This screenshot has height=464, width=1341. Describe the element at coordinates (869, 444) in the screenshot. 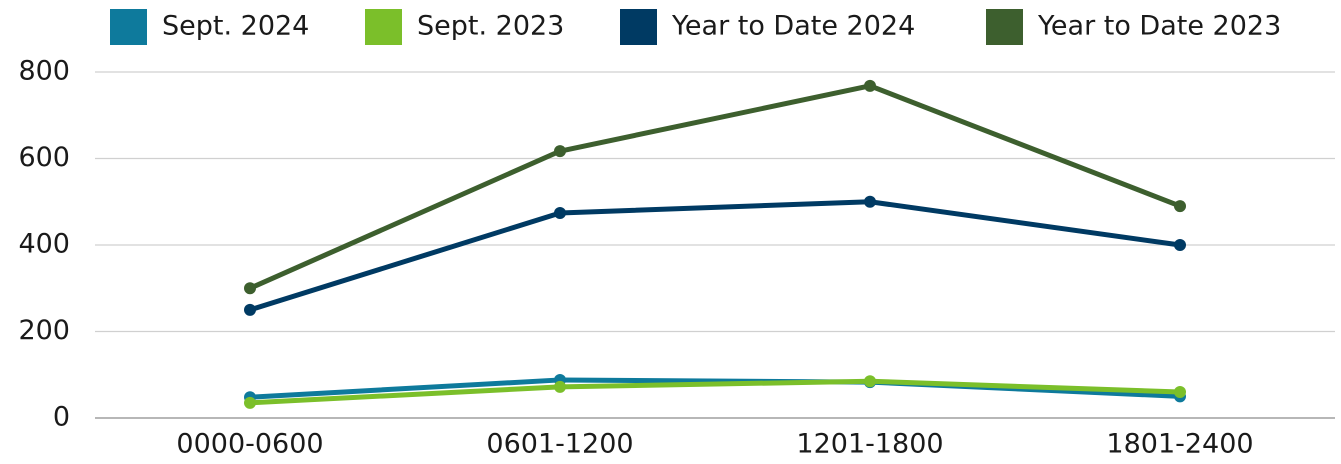

I see `x-tick-label: 1201-1800` at that location.